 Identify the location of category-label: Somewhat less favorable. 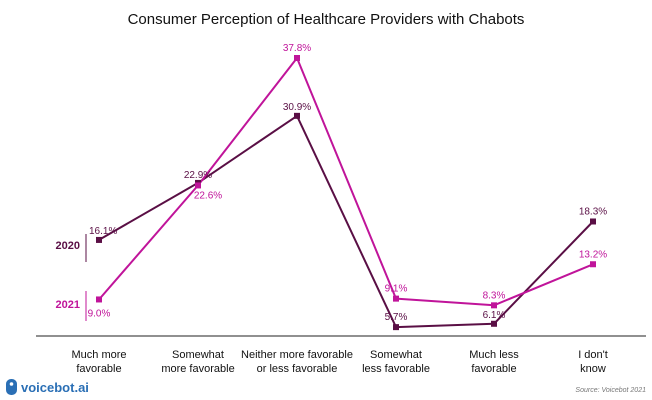
(396, 362).